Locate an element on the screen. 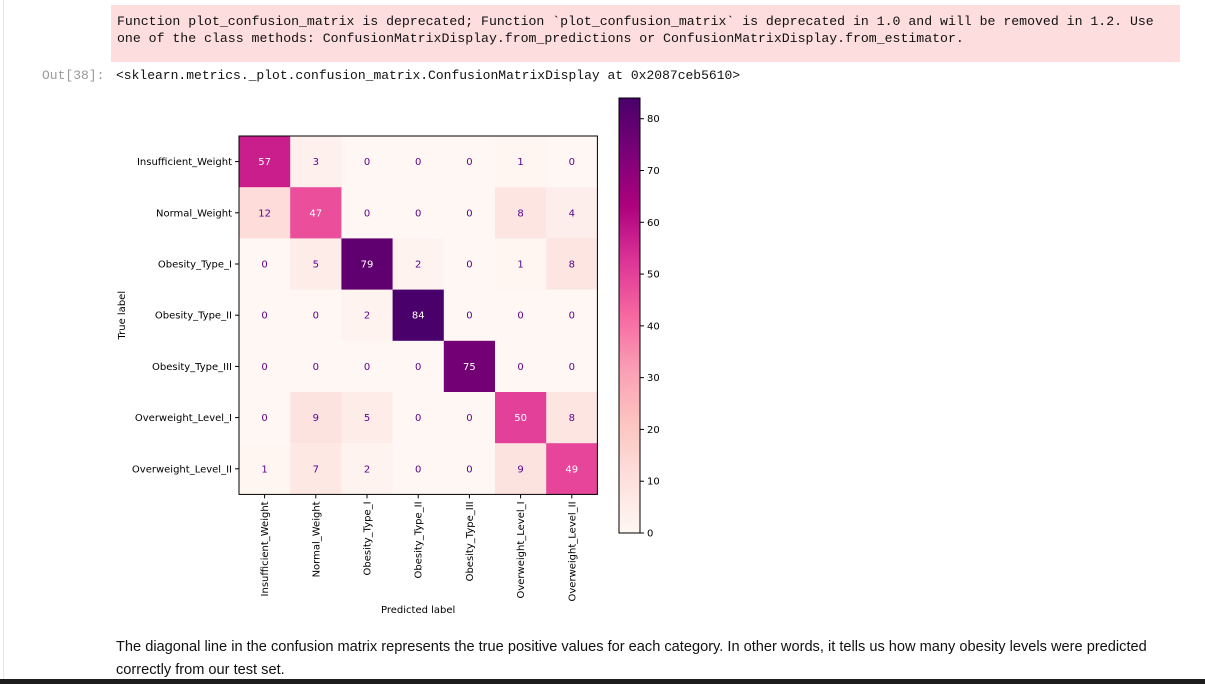  y-tick-label: Overweight_Level_II is located at coordinates (182, 469).